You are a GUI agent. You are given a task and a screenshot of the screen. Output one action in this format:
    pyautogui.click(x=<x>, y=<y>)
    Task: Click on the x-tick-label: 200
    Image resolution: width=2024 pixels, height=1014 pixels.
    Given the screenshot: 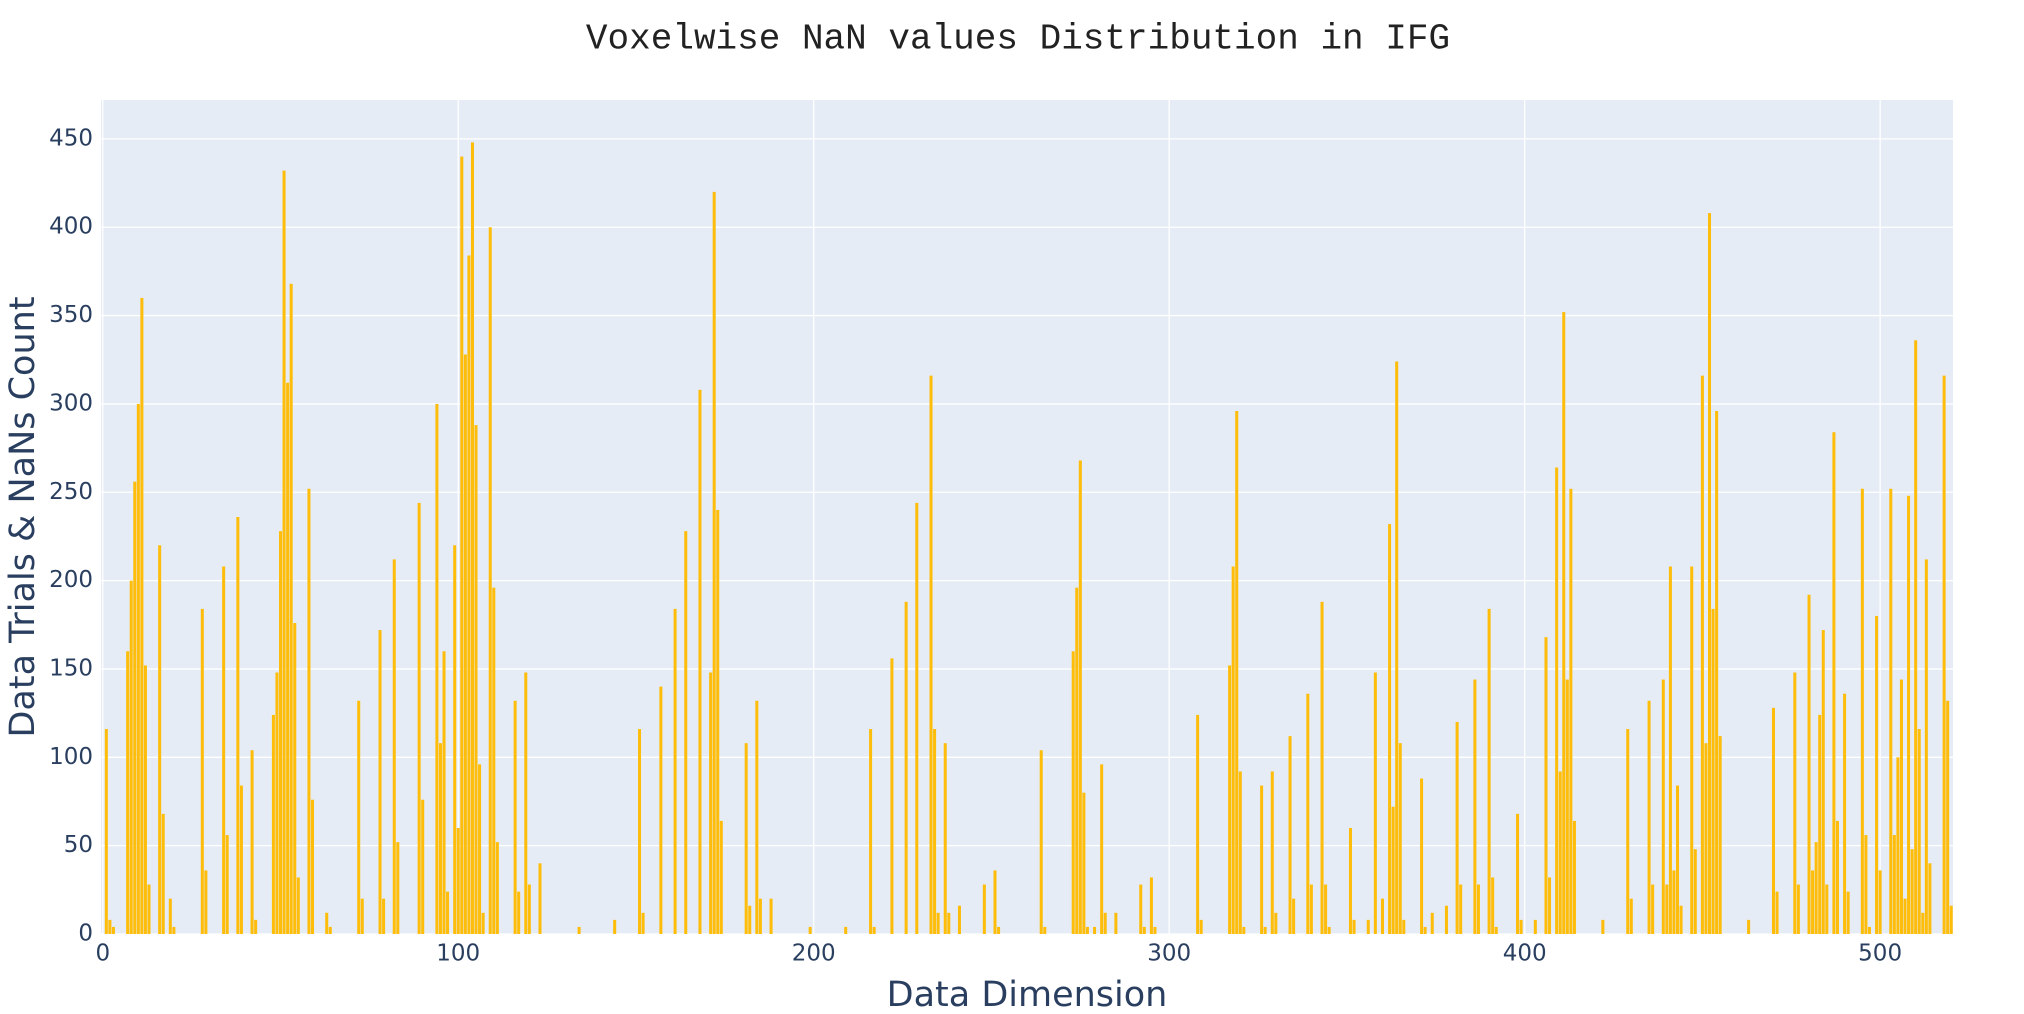 What is the action you would take?
    pyautogui.click(x=814, y=954)
    